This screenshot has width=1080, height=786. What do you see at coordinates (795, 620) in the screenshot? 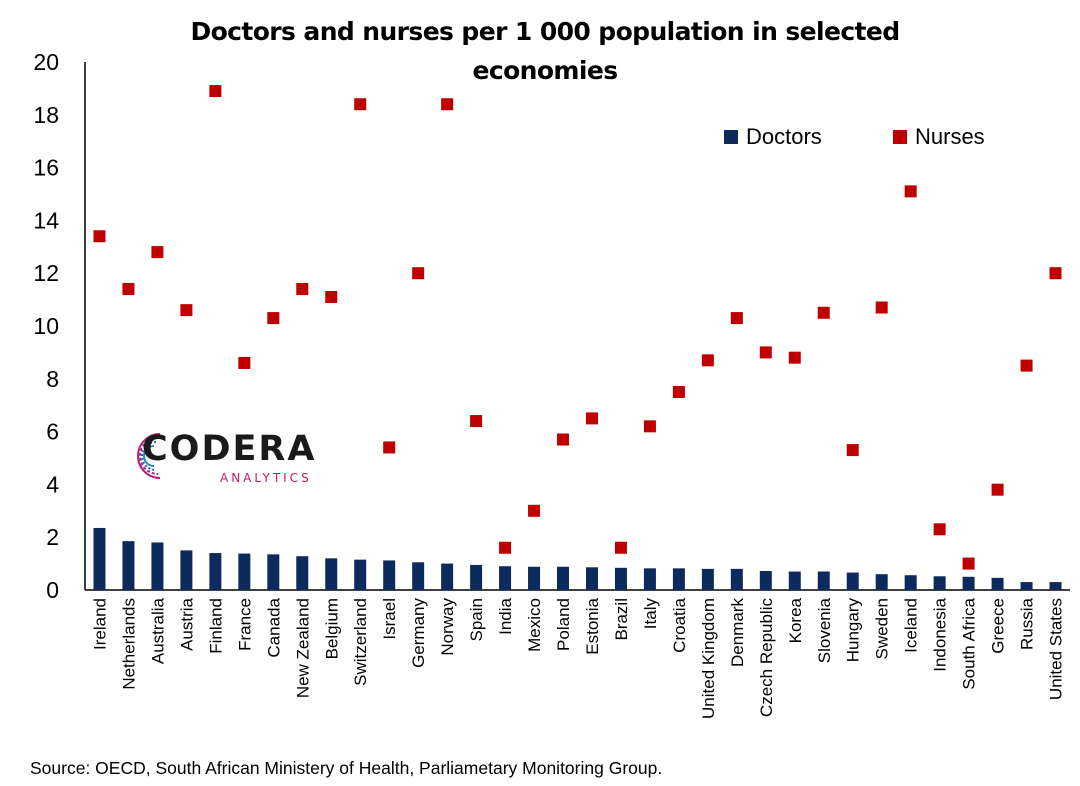
I see `x-tick-label: Korea` at bounding box center [795, 620].